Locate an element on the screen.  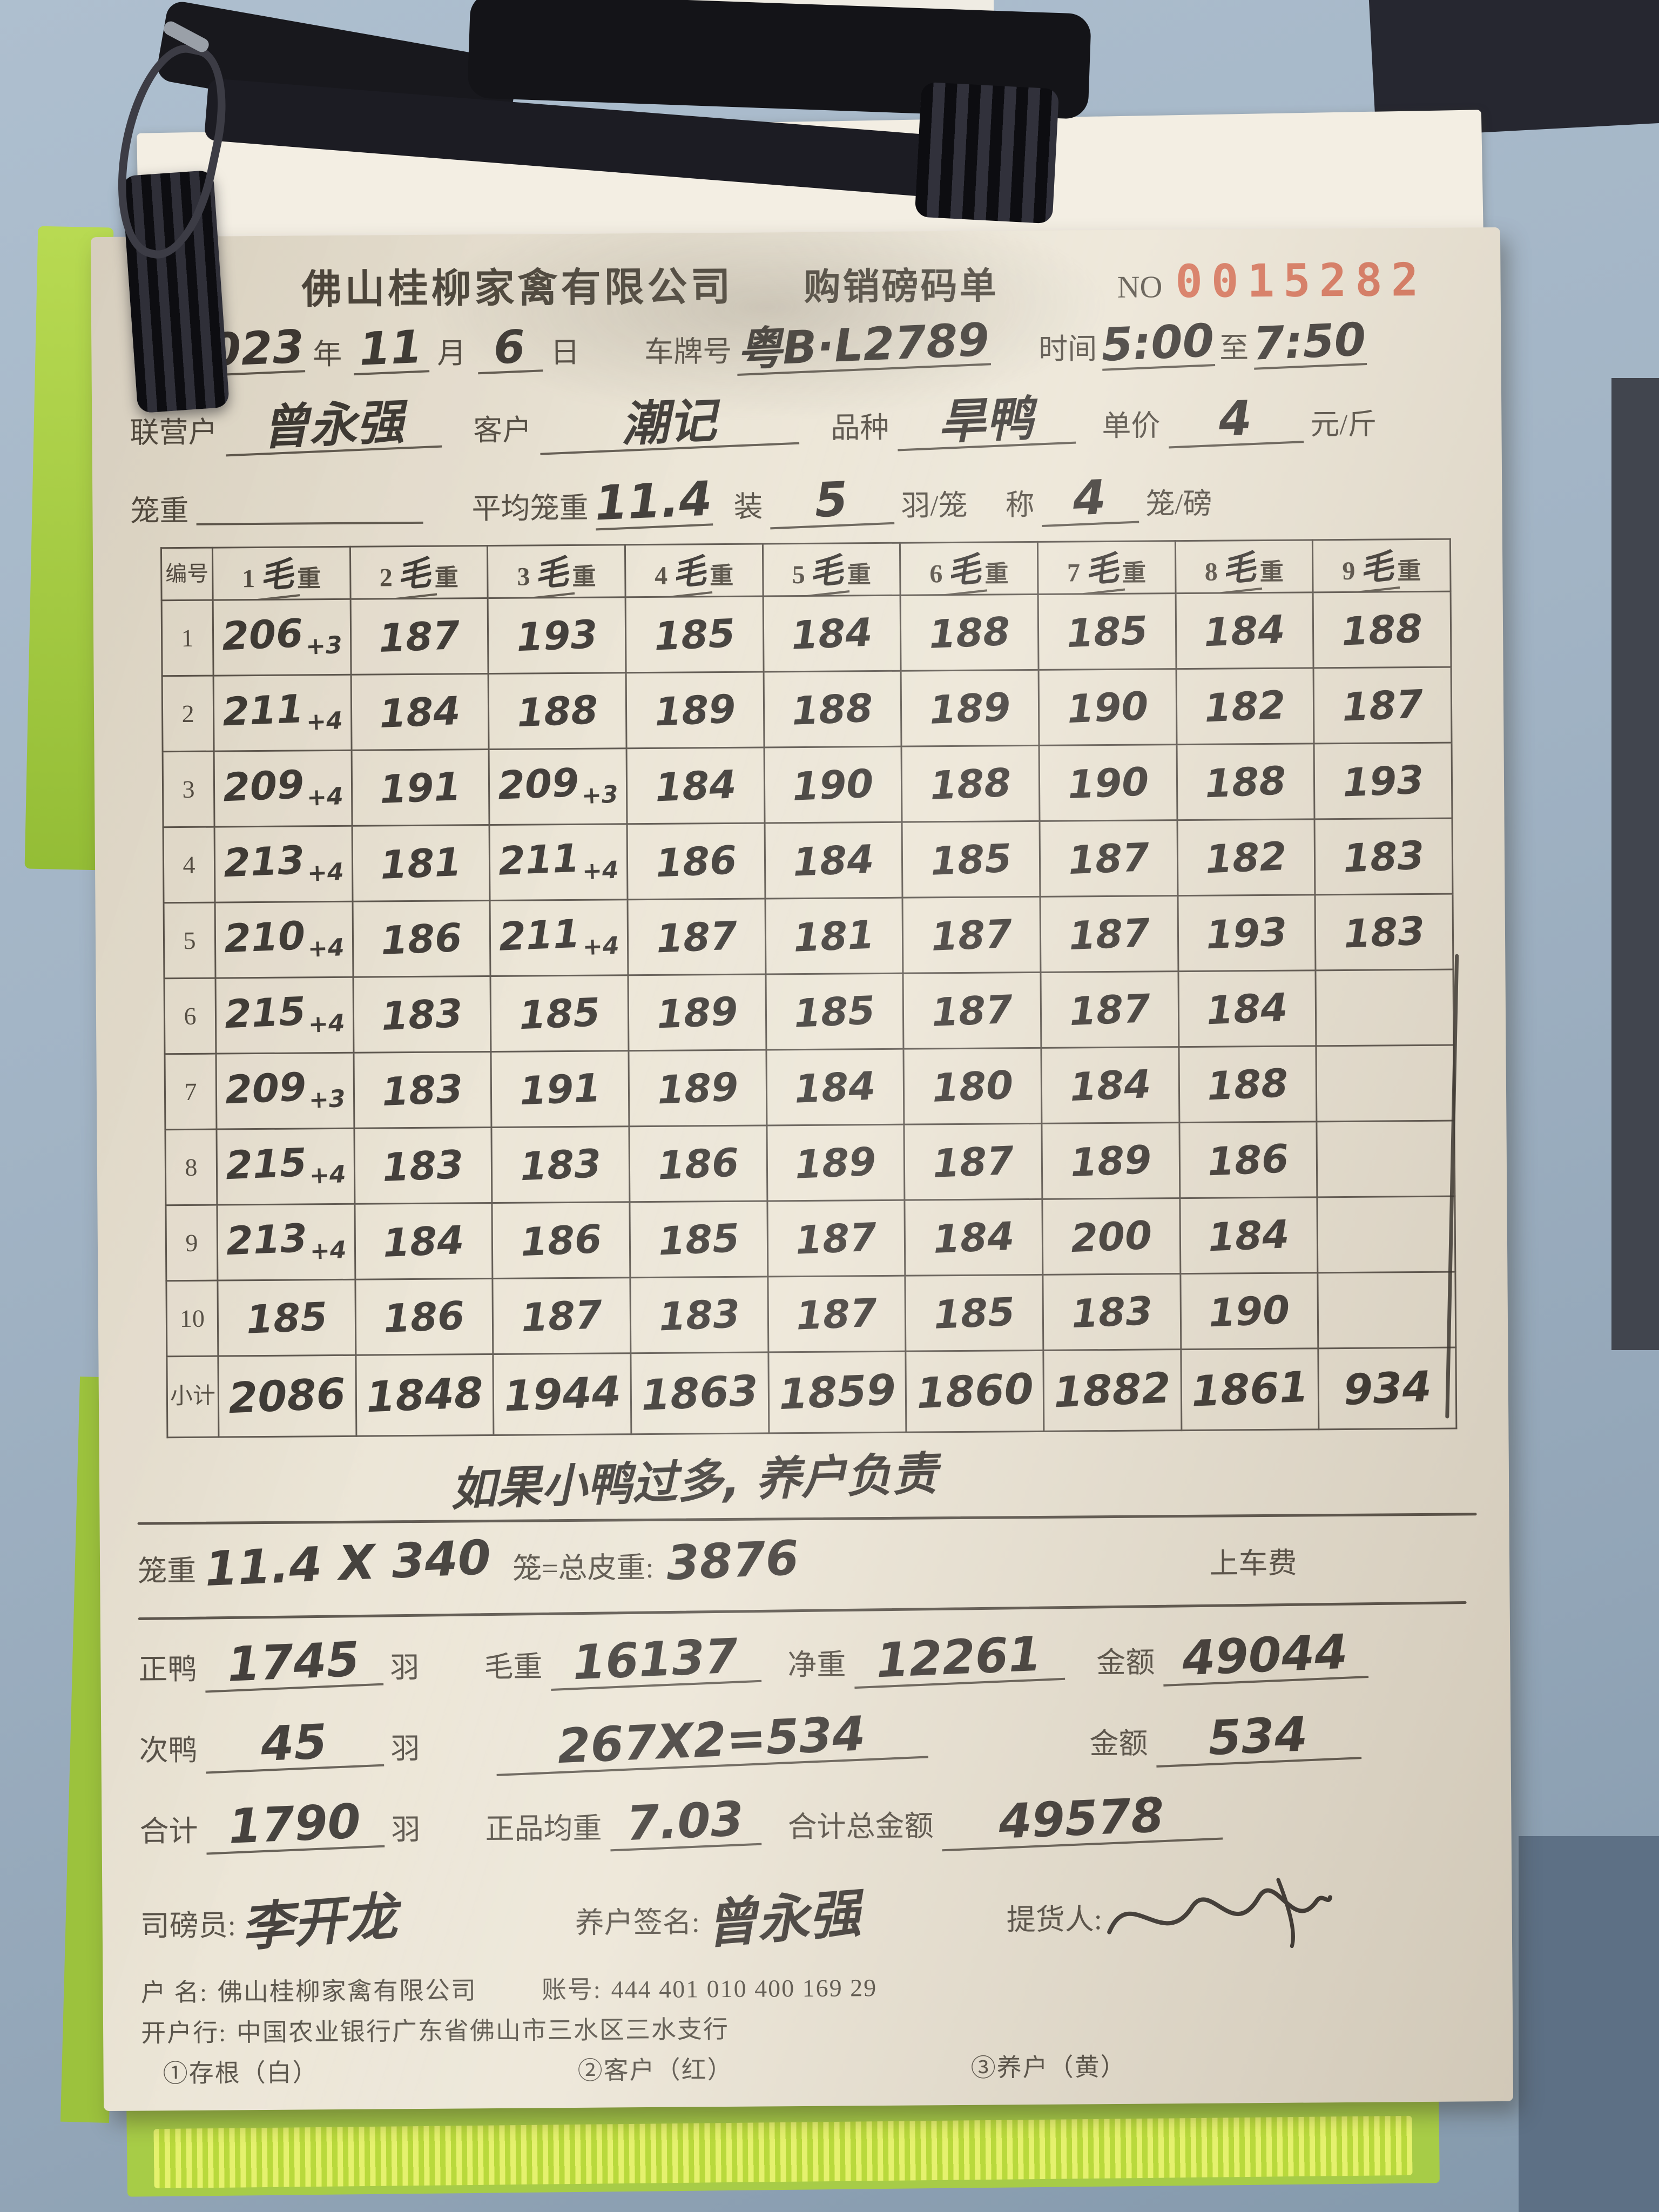
table-column-header: 5毛重 is located at coordinates (832, 569).